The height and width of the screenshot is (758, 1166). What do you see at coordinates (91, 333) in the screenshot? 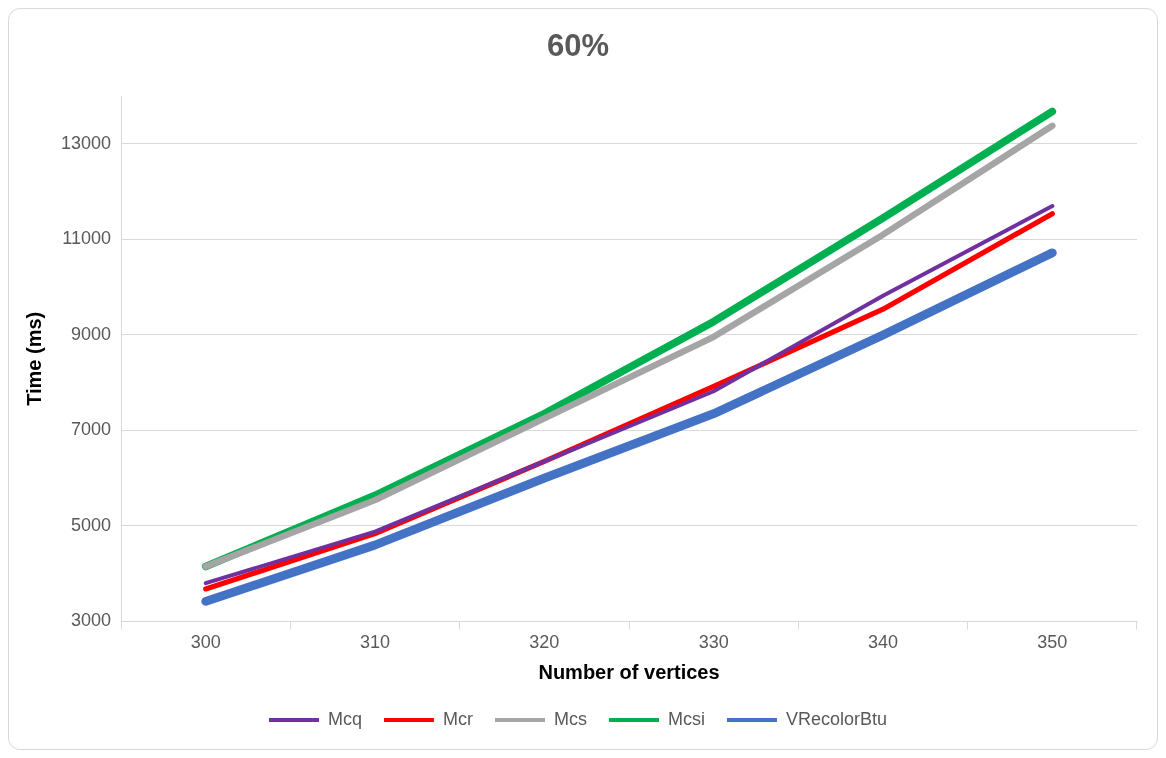
I see `y-tick-label: 9000` at bounding box center [91, 333].